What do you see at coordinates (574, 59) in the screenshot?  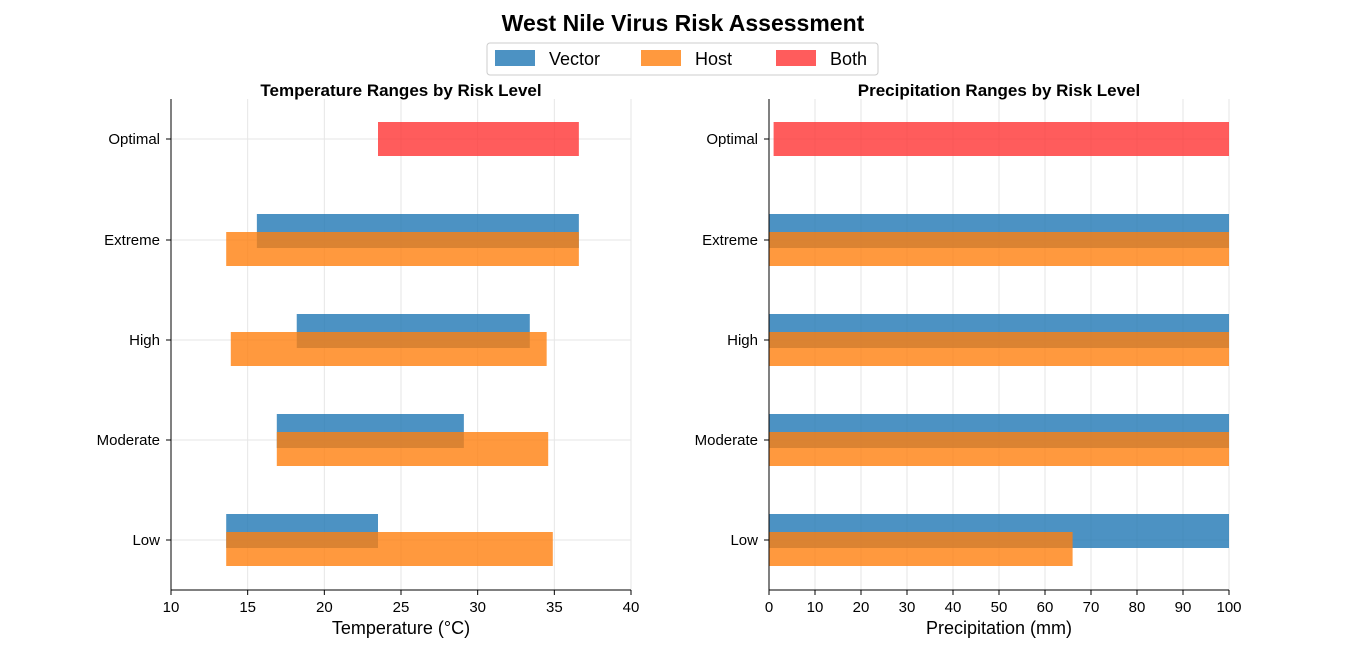 I see `legend-label-vector: Vector` at bounding box center [574, 59].